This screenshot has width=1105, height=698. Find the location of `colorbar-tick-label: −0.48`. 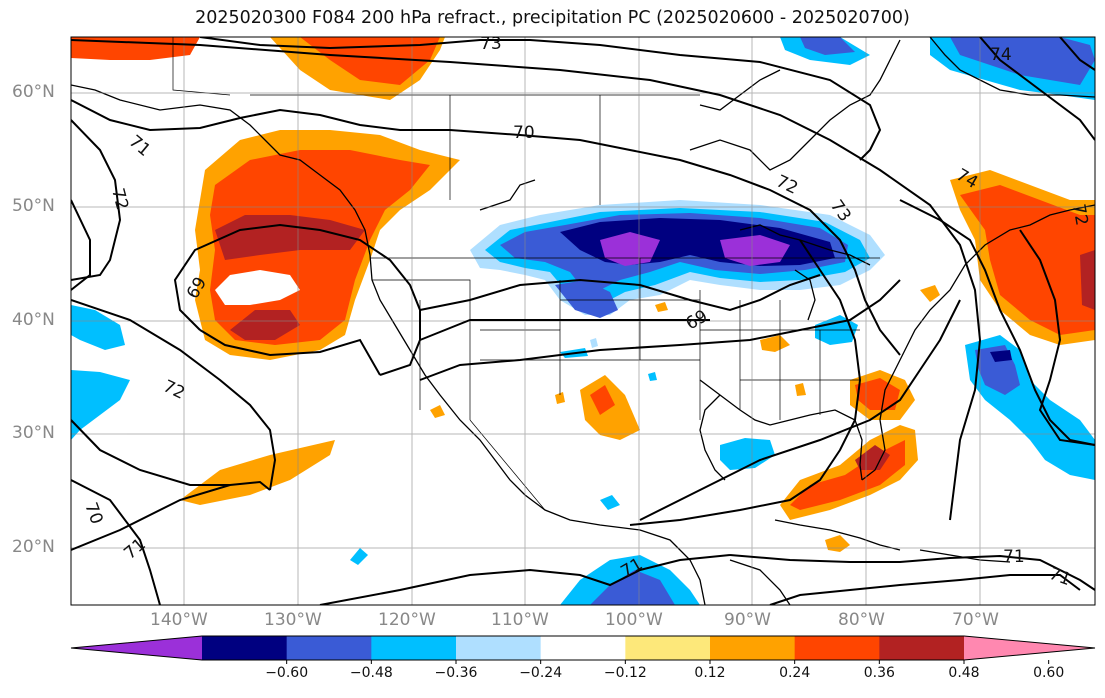

colorbar-tick-label: −0.48 is located at coordinates (371, 673).